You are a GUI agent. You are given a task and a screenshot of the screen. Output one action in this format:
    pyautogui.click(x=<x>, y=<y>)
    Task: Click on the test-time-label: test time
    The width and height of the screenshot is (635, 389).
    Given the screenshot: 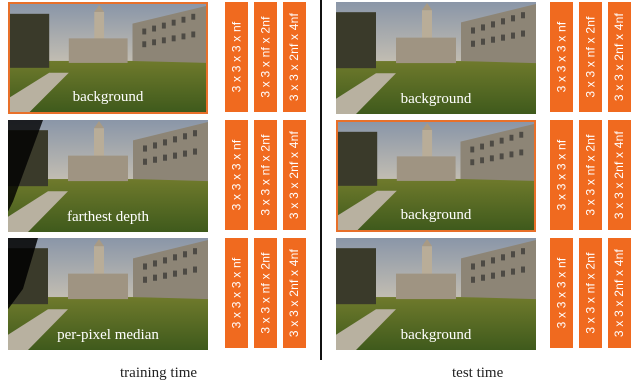 What is the action you would take?
    pyautogui.click(x=478, y=373)
    